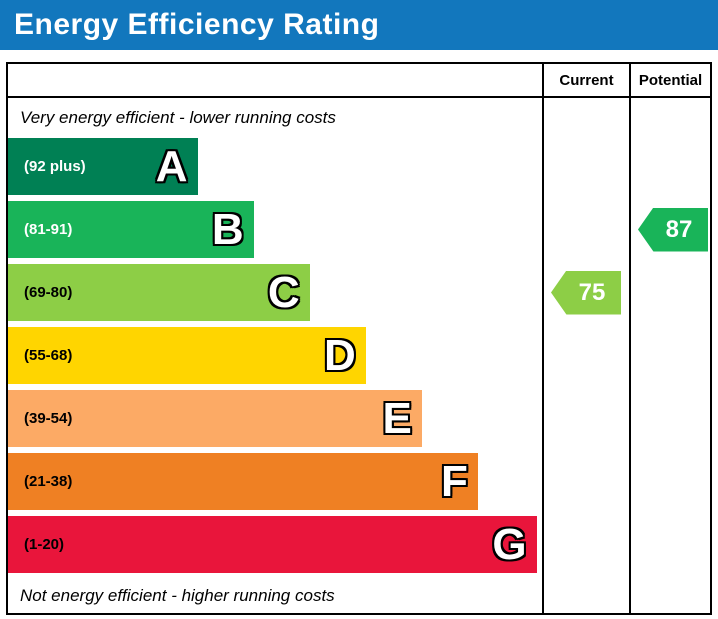 This screenshot has height=619, width=718. What do you see at coordinates (44, 544) in the screenshot?
I see `band-range-label: (1-20)` at bounding box center [44, 544].